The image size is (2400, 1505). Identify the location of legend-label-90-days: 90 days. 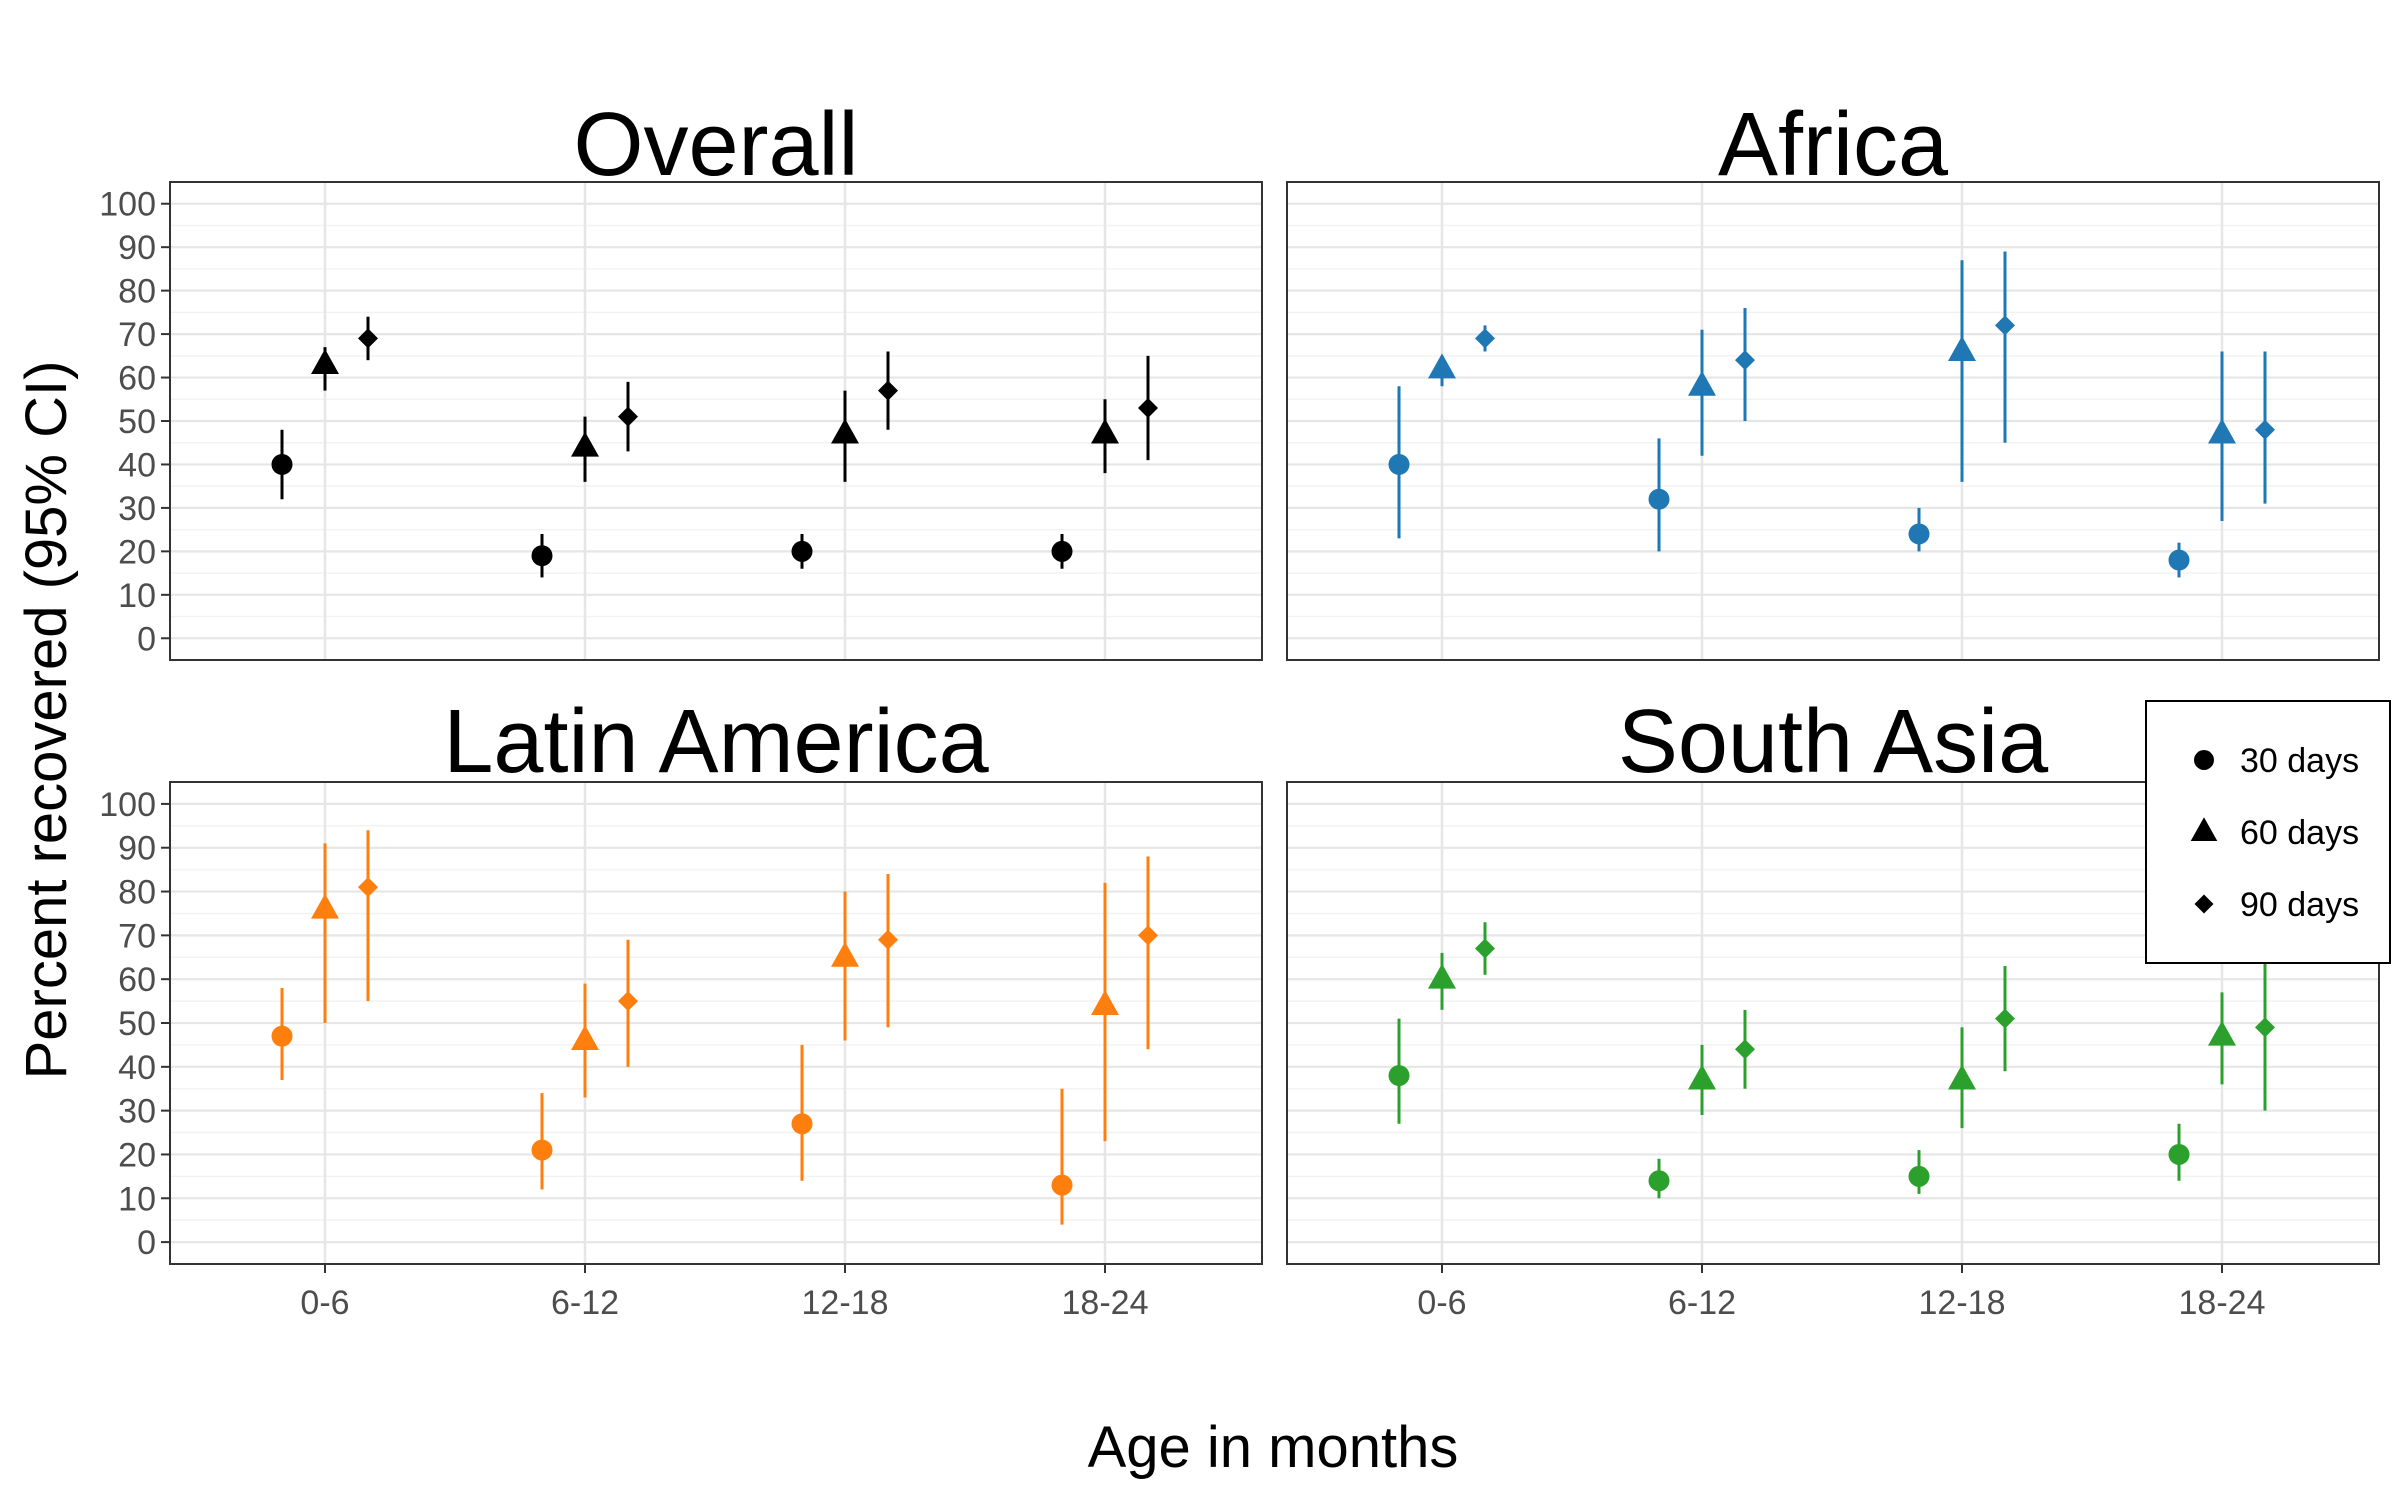
(2299, 905).